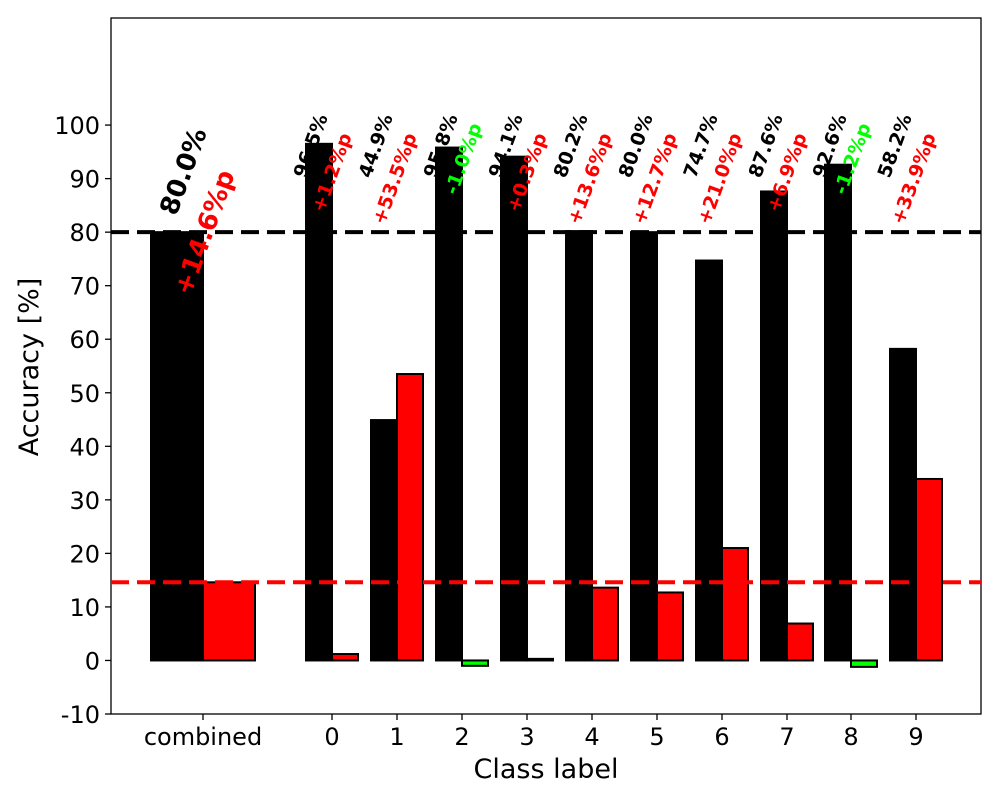 This screenshot has width=1000, height=800. Describe the element at coordinates (29, 367) in the screenshot. I see `y-axis-label: Accuracy [%]` at that location.